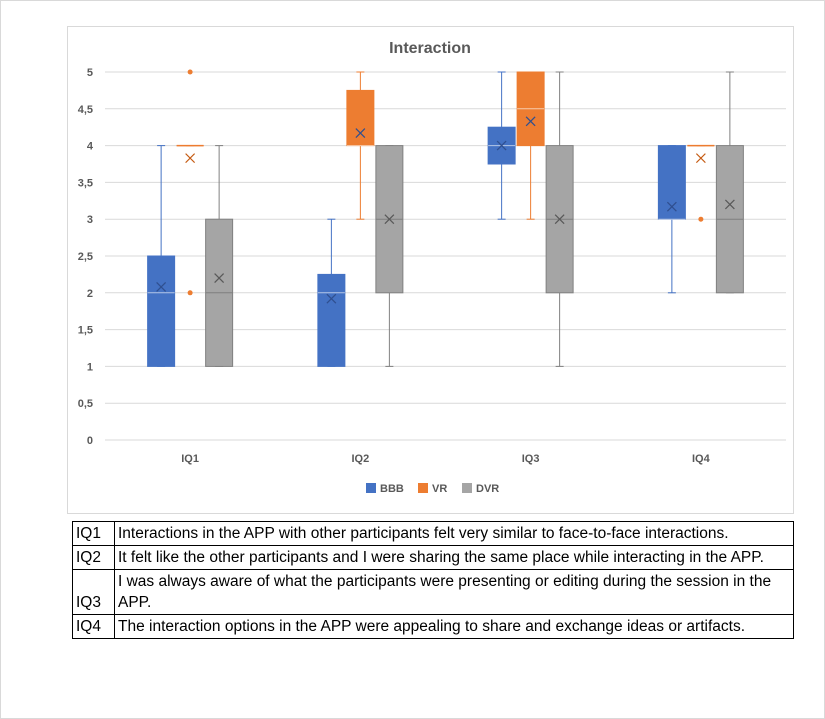 This screenshot has width=825, height=719. What do you see at coordinates (85, 331) in the screenshot?
I see `y-tick-label: 1,5` at bounding box center [85, 331].